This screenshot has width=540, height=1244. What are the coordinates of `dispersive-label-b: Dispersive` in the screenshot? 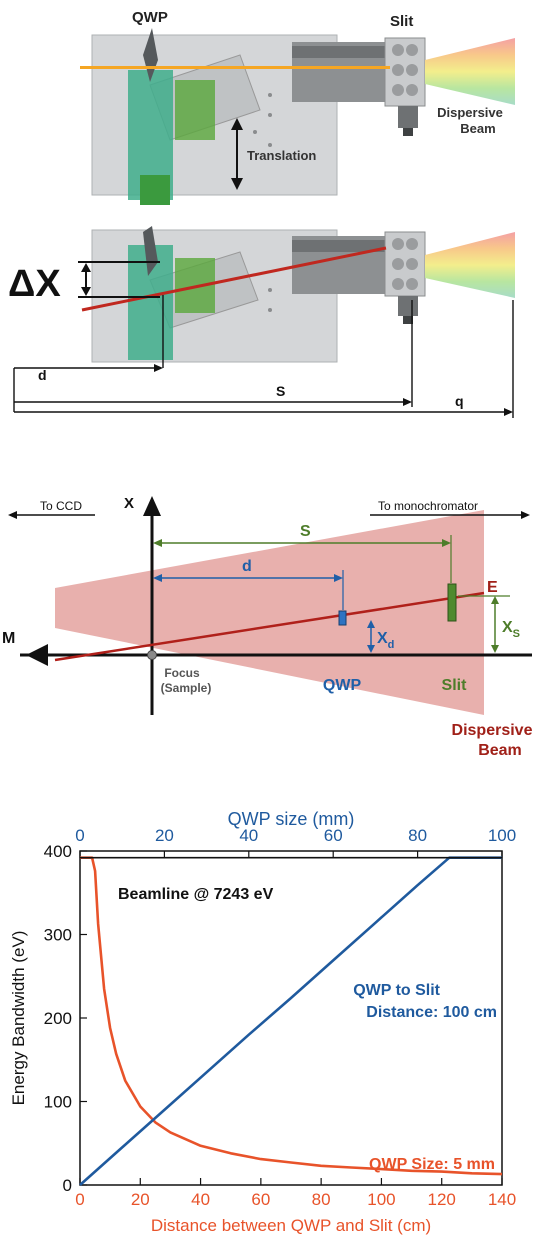 It's located at (492, 730).